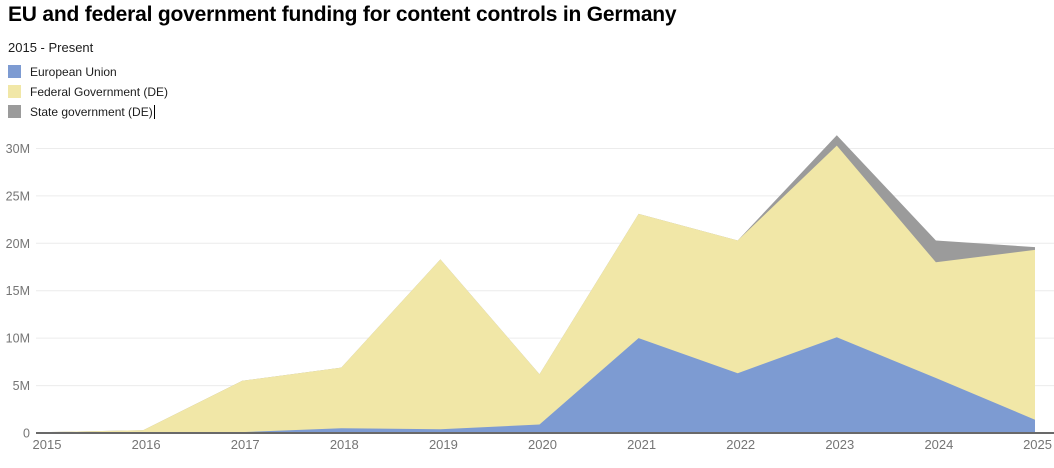 The image size is (1054, 468). What do you see at coordinates (26, 434) in the screenshot?
I see `y-tick-label: 0` at bounding box center [26, 434].